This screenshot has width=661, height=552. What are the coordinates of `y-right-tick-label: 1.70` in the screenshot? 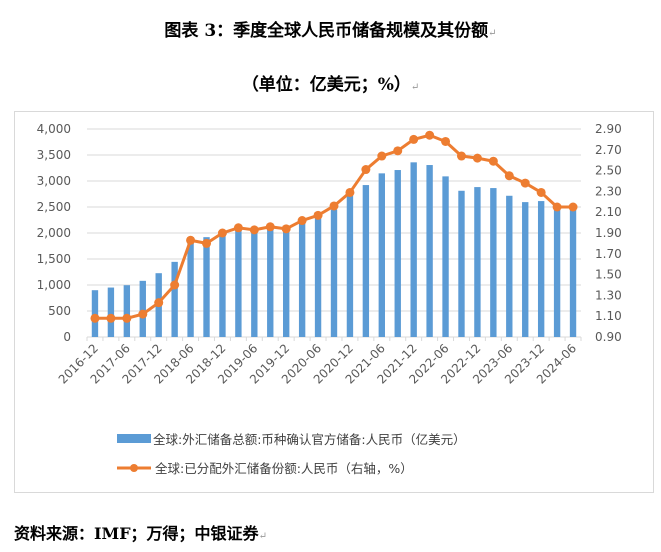 It's located at (608, 254).